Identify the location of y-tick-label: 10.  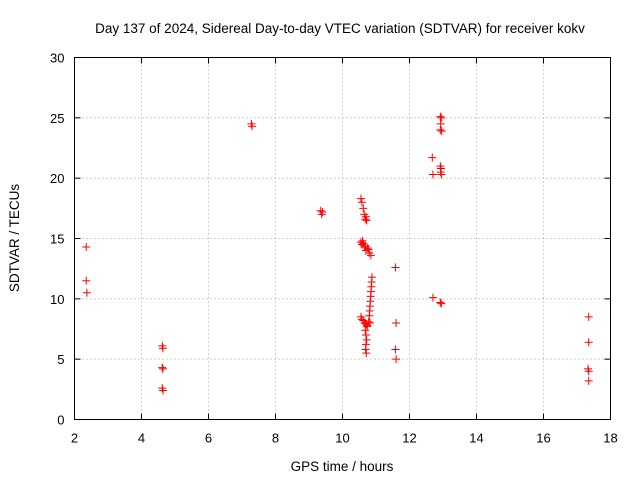
(57, 299).